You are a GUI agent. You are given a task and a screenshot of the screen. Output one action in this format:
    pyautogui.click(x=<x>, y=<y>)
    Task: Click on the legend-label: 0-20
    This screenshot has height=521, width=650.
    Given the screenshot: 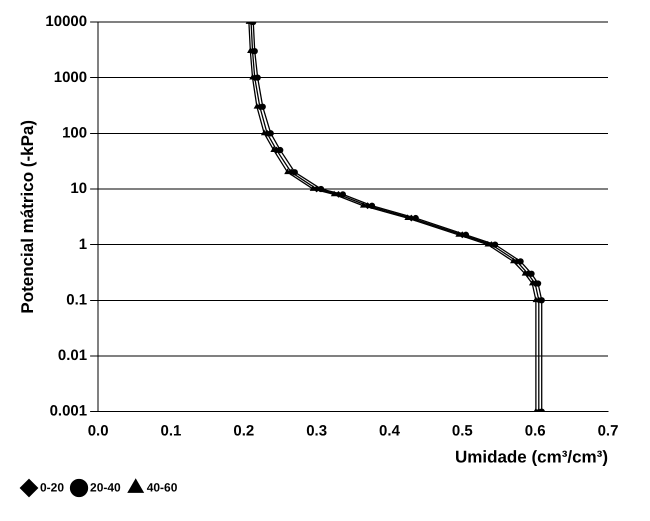 What is the action you would take?
    pyautogui.click(x=52, y=487)
    